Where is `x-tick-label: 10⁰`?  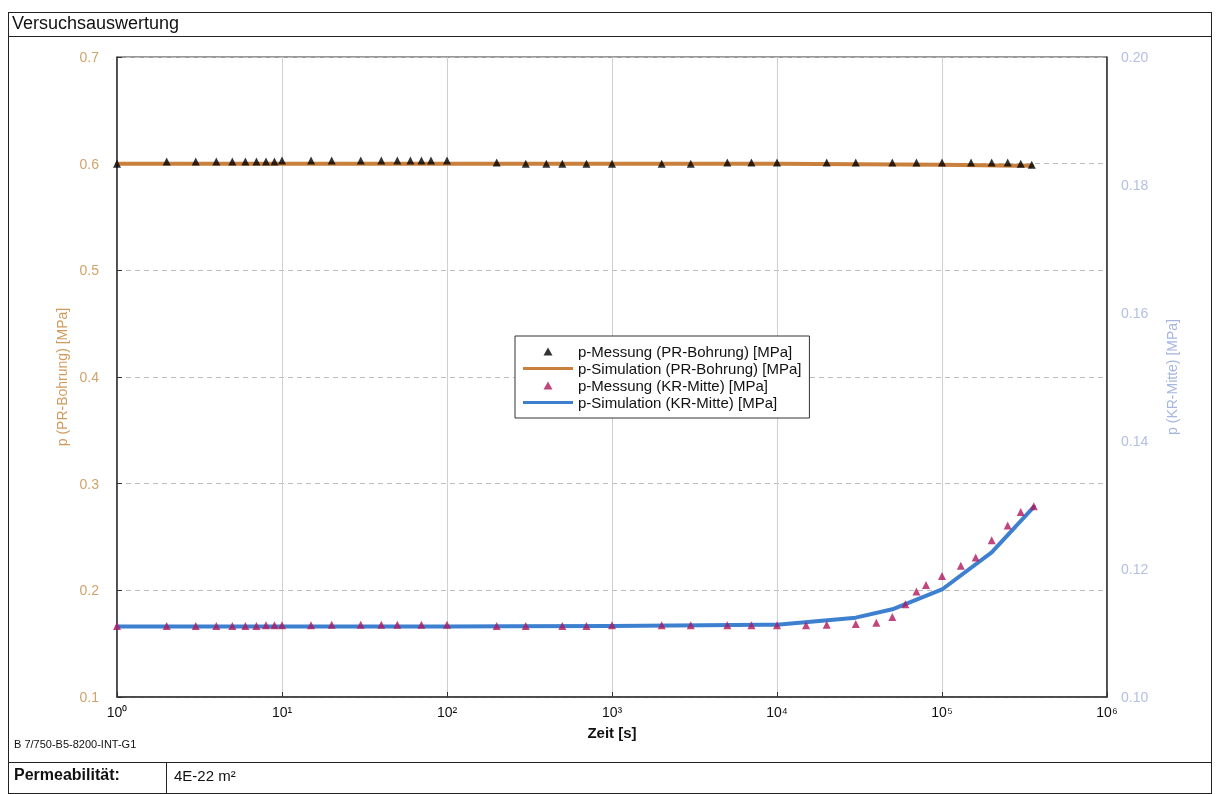
x-tick-label: 10⁰ is located at coordinates (117, 712).